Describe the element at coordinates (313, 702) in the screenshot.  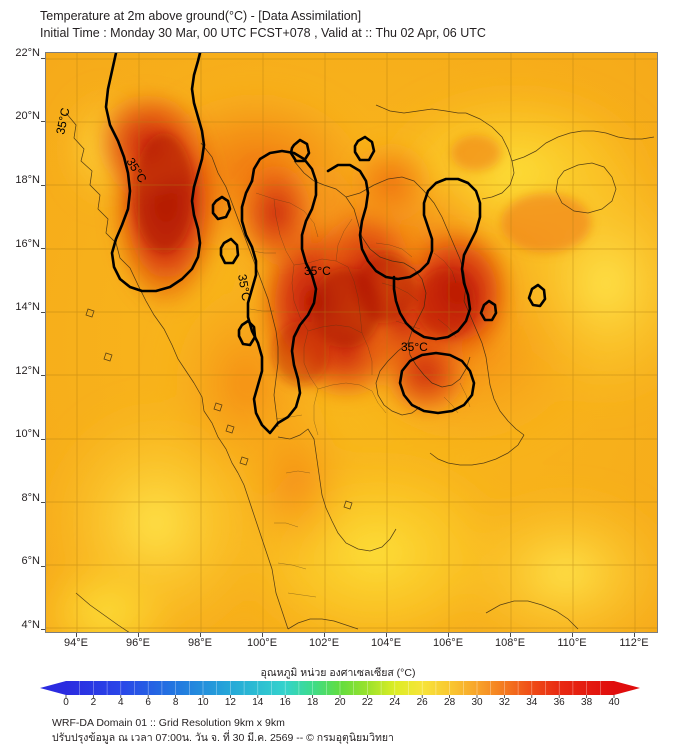
I see `cbar-tick-18: 18` at that location.